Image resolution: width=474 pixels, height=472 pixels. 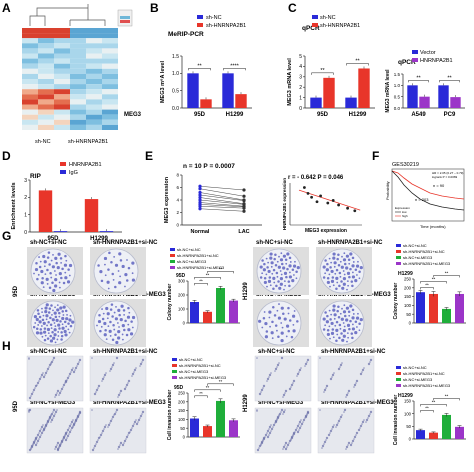 I want to click on x-tick-label: H1299, so click(x=99, y=239).